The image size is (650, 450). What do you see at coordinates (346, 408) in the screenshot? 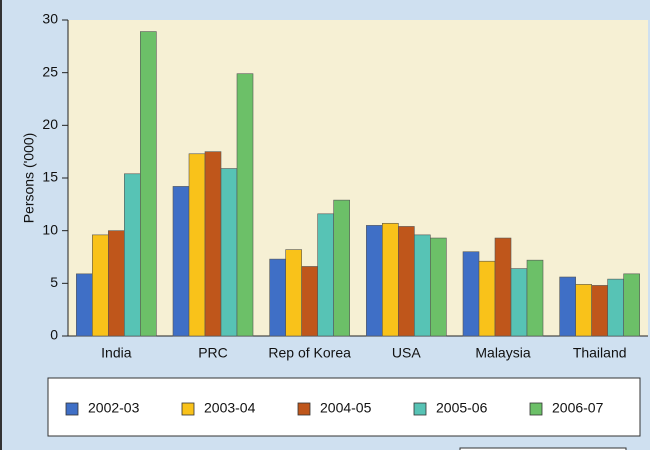
I see `legend-label: 2004-05` at bounding box center [346, 408].